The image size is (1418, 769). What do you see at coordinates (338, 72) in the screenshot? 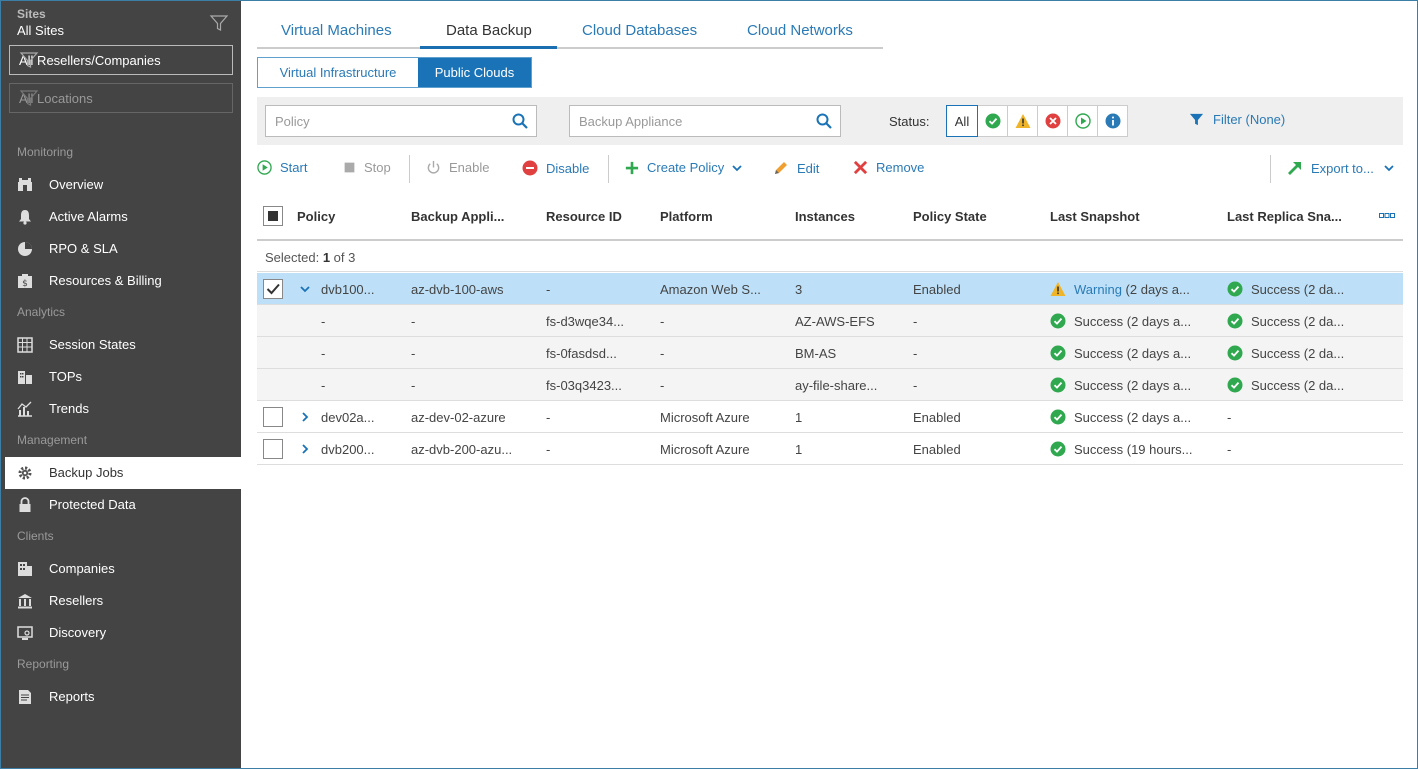
I see `subtab-virtual-infrastructure: Virtual Infrastructure` at bounding box center [338, 72].